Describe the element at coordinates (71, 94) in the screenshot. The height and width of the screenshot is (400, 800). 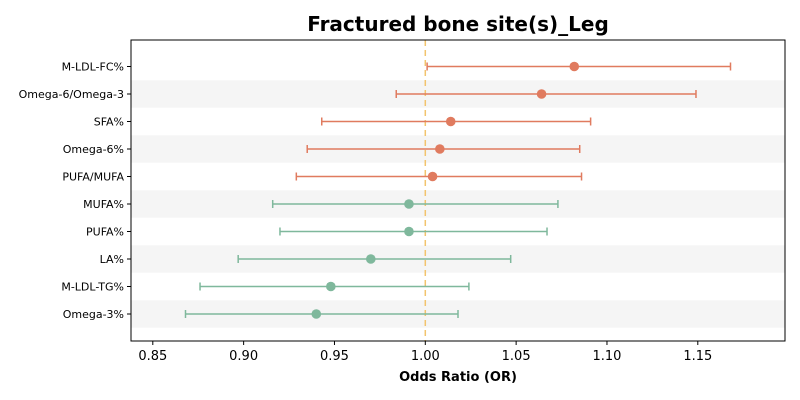
I see `category-label: Omega-6/Omega-3` at that location.